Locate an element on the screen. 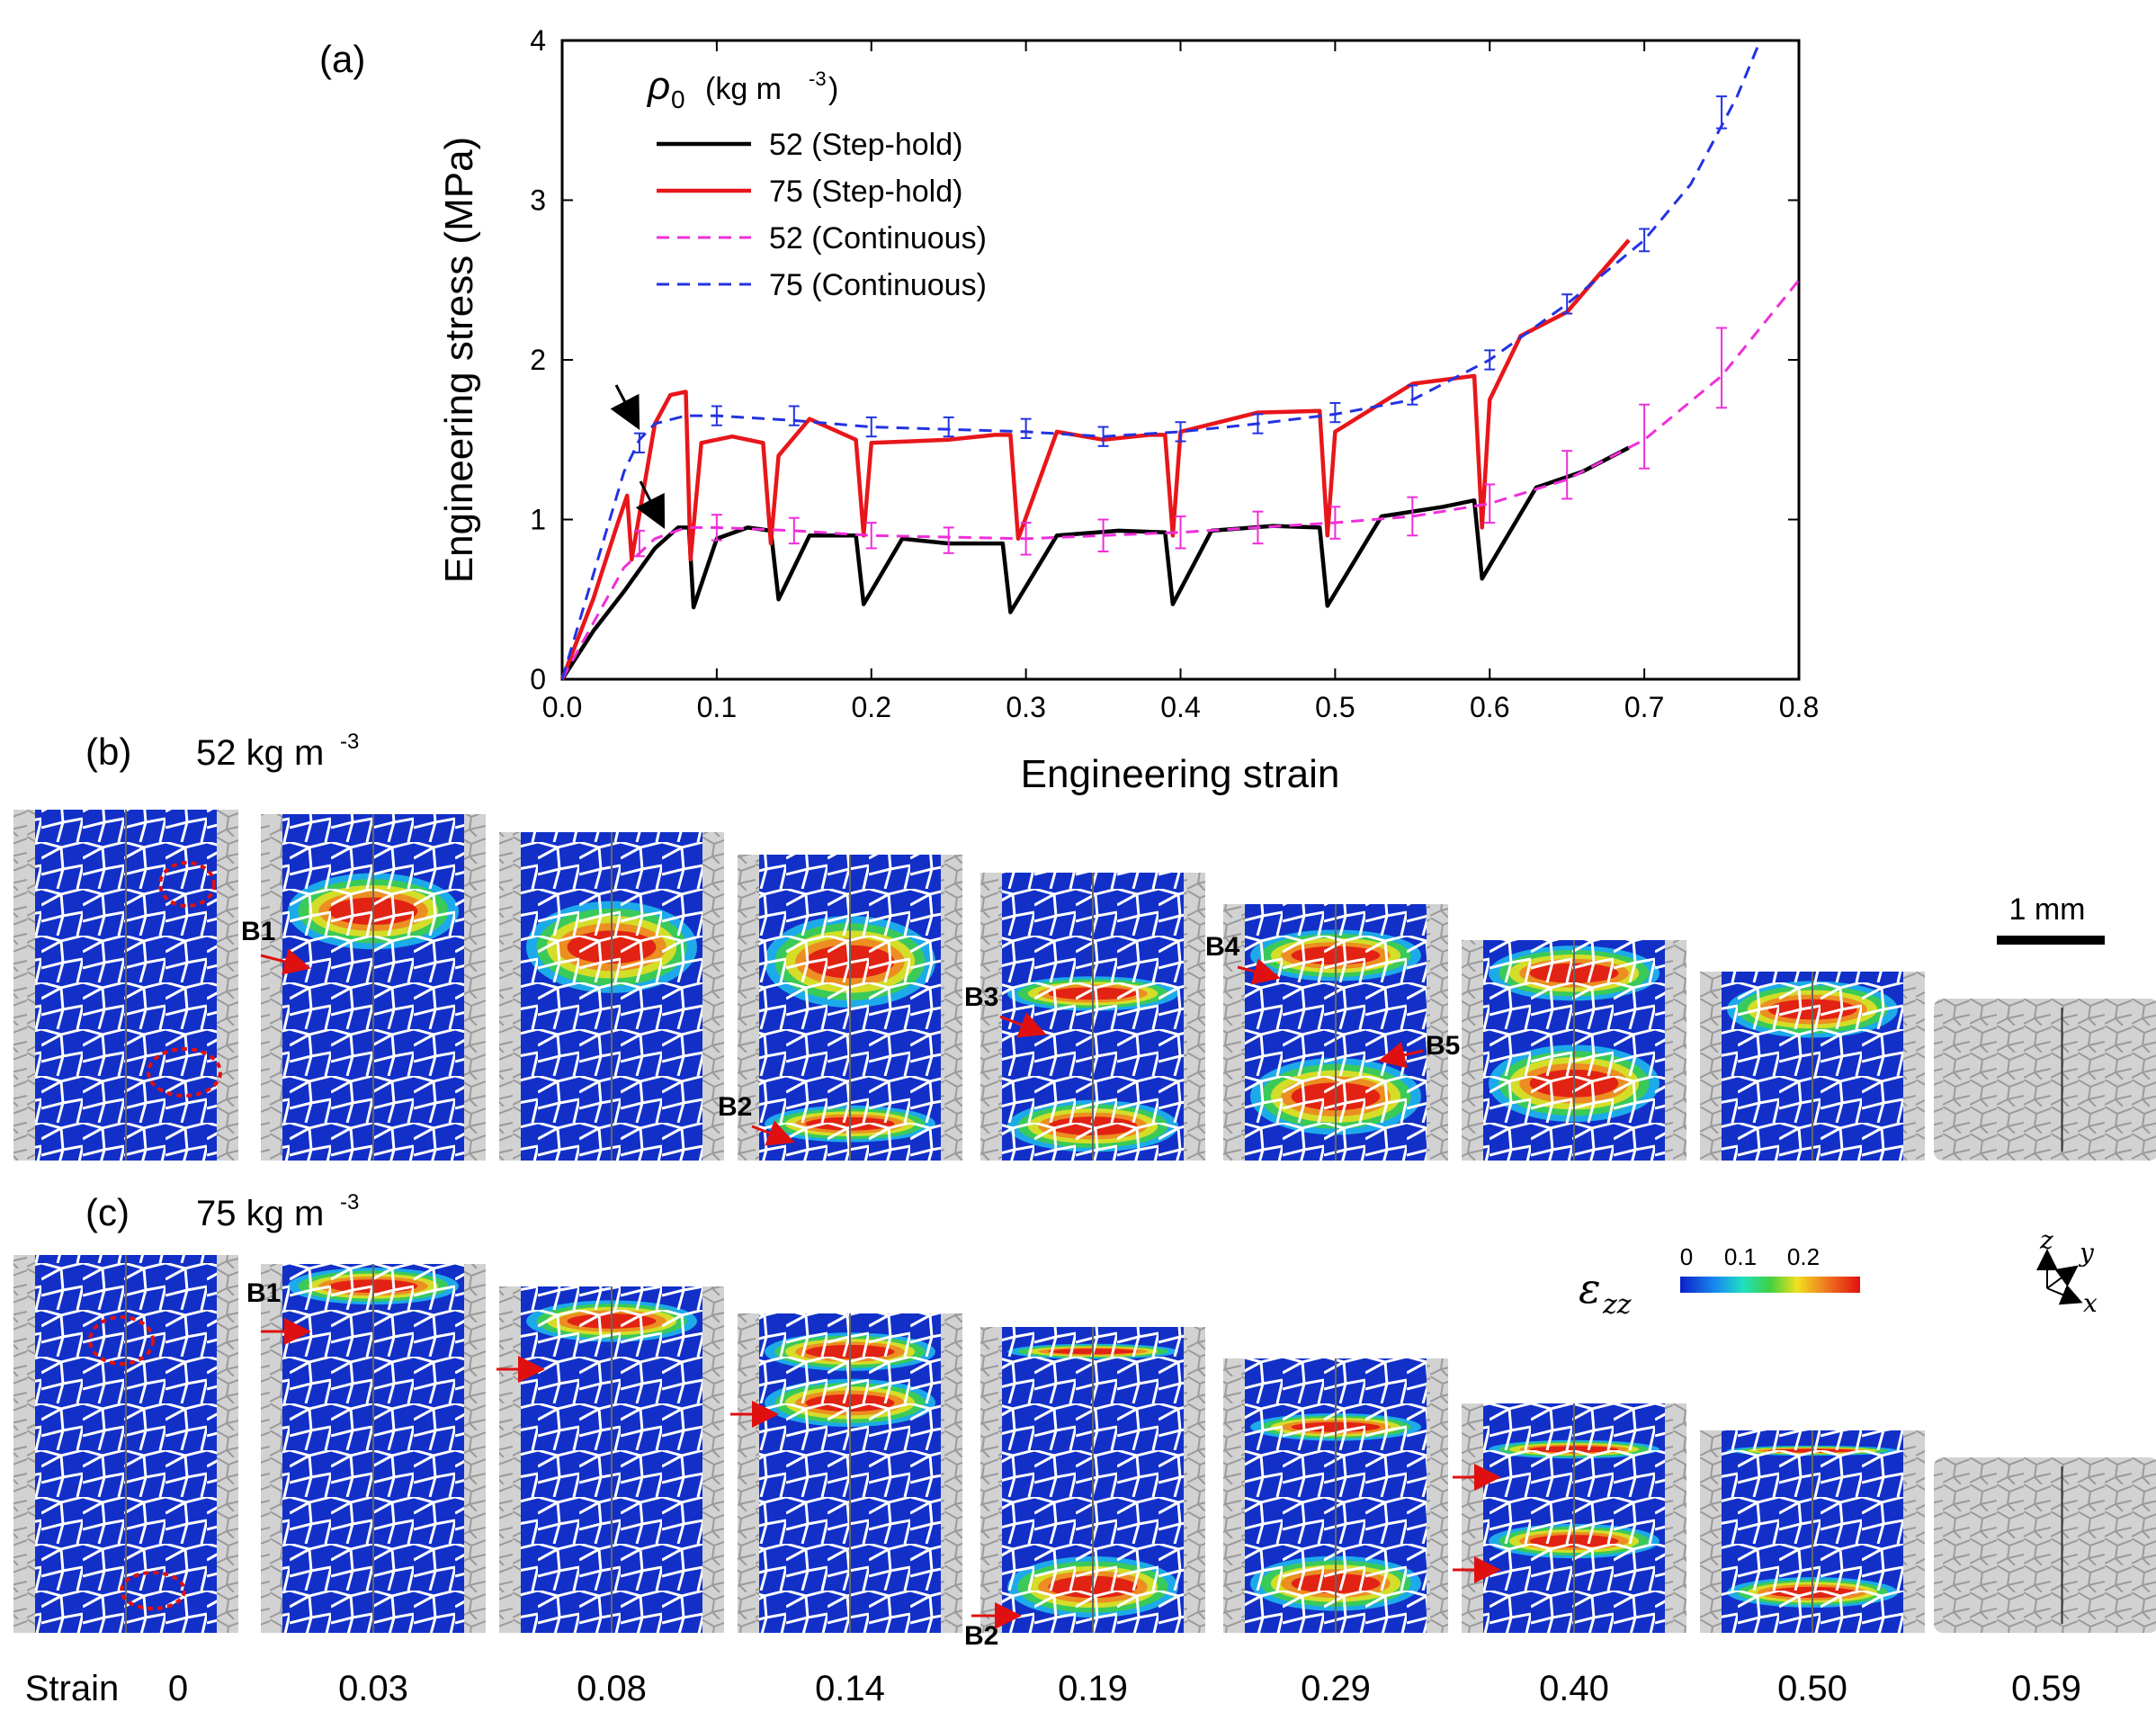  strain-value: 0.50 is located at coordinates (1812, 1688).